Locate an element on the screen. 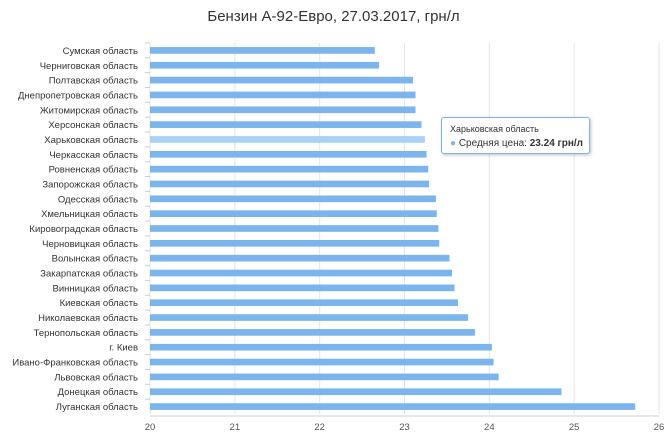 The width and height of the screenshot is (667, 444). x-tick-label: 25 is located at coordinates (574, 427).